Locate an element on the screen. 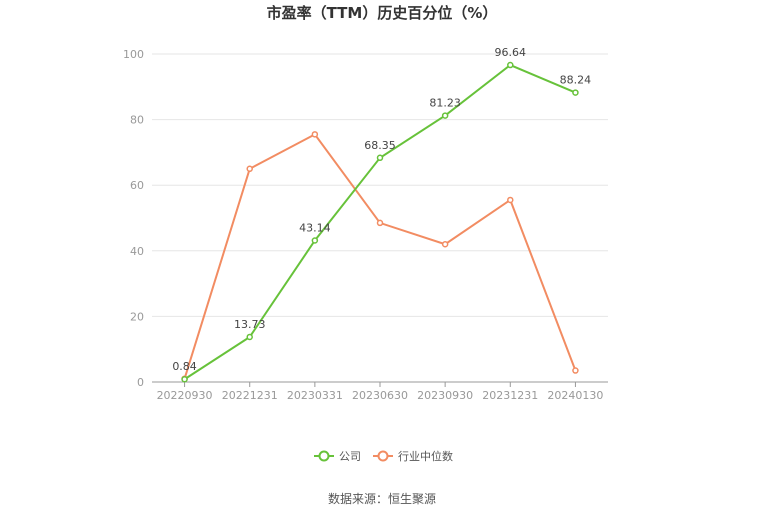 The image size is (765, 517). x-tick-label: 20220930 is located at coordinates (185, 395).